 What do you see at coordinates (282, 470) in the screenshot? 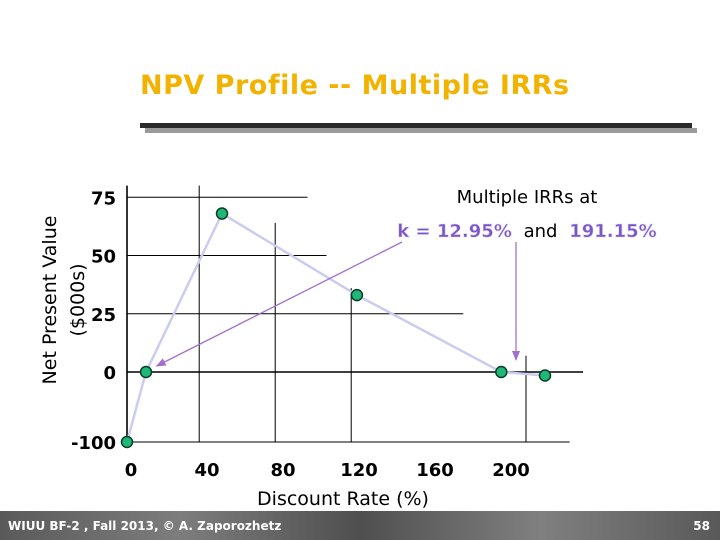
I see `x-tick-label: 80` at bounding box center [282, 470].